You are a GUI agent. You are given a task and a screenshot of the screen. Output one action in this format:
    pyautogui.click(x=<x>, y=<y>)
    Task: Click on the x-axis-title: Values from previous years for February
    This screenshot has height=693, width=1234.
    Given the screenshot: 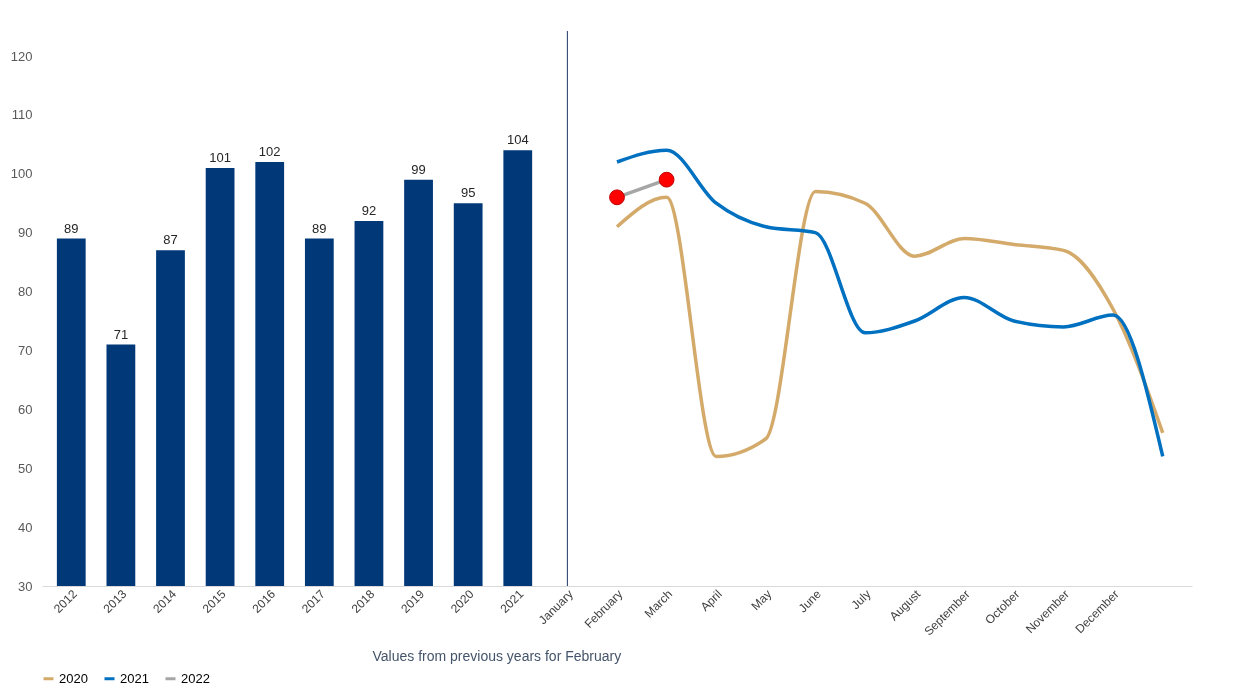 What is the action you would take?
    pyautogui.click(x=497, y=655)
    